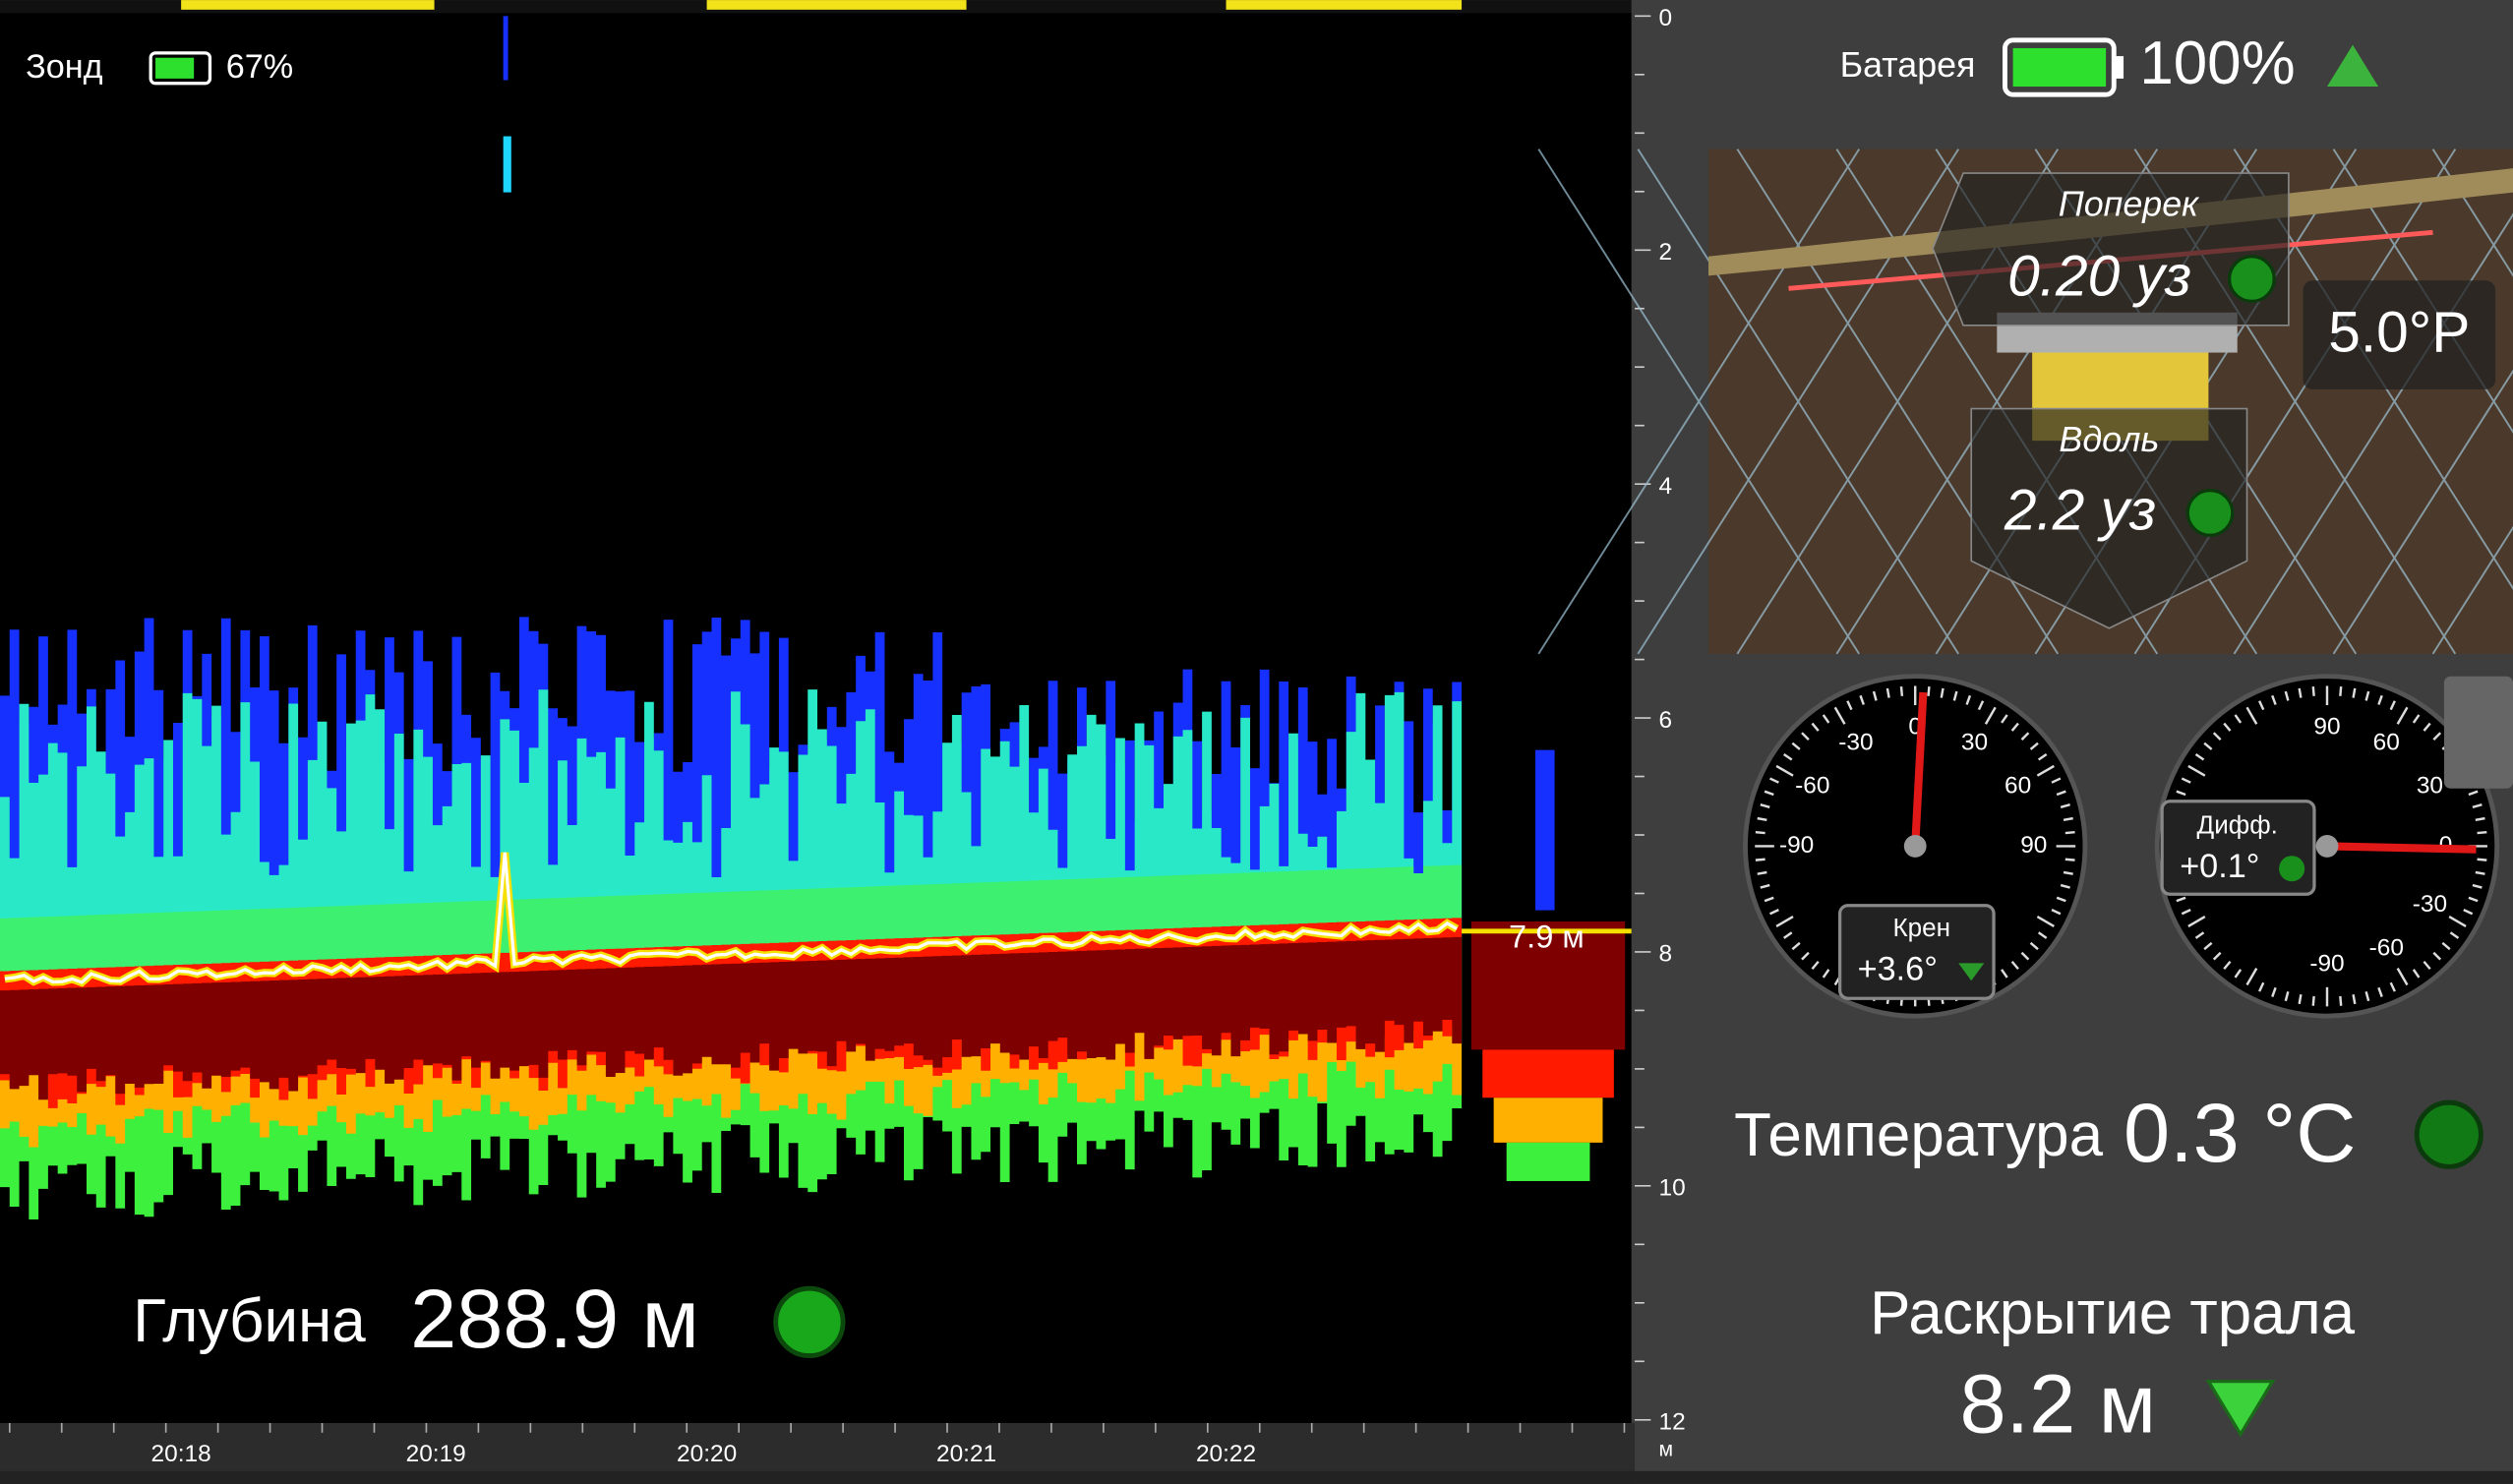 The image size is (2513, 1484). I want to click on temp-value: 0.3 °C, so click(2240, 1132).